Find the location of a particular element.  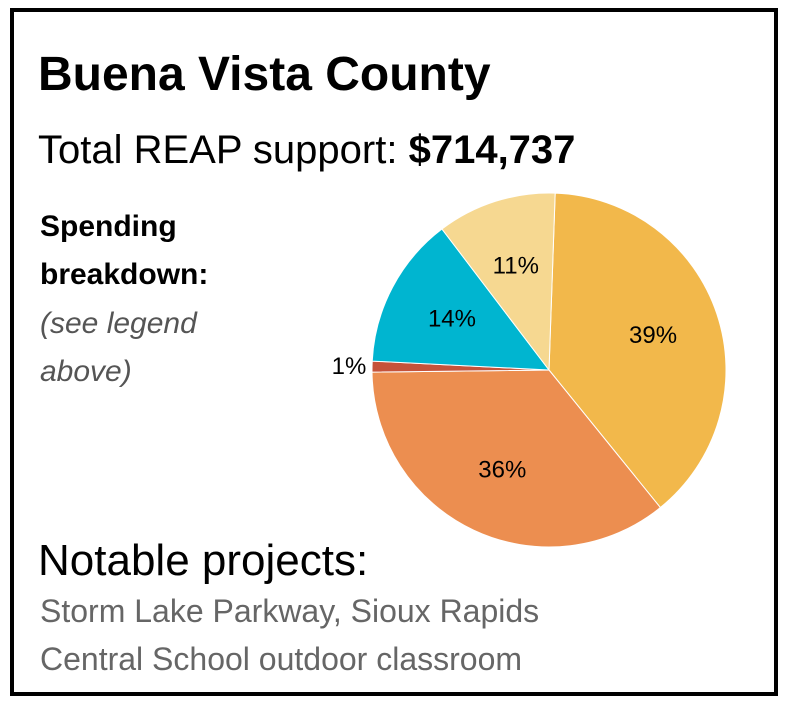

subtitle: Total REAP support: $714,737 is located at coordinates (306, 150).